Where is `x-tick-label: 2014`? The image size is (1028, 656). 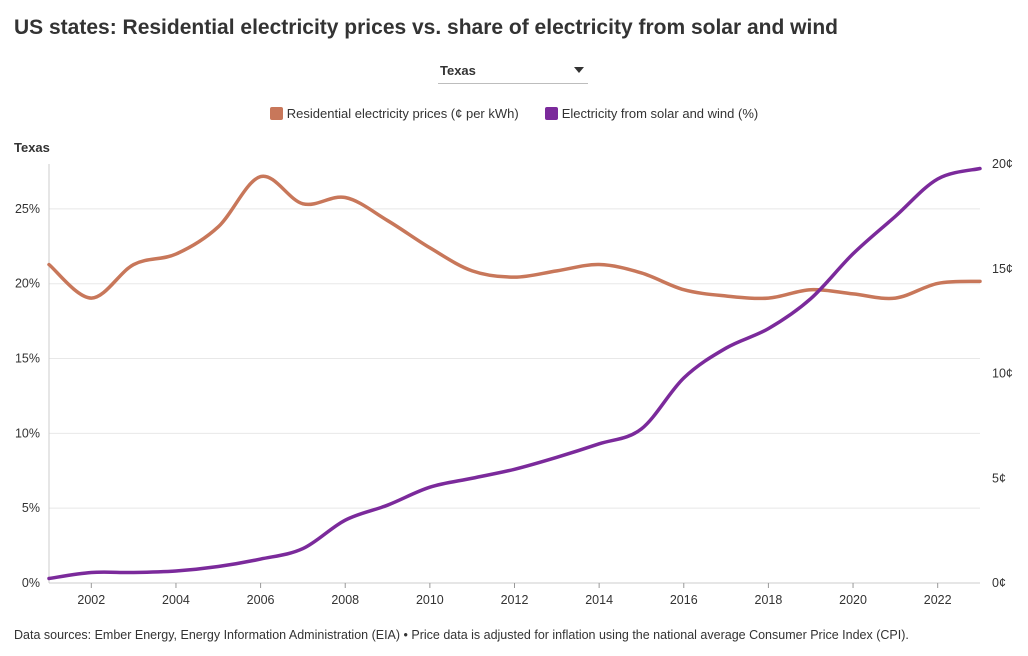 x-tick-label: 2014 is located at coordinates (599, 600).